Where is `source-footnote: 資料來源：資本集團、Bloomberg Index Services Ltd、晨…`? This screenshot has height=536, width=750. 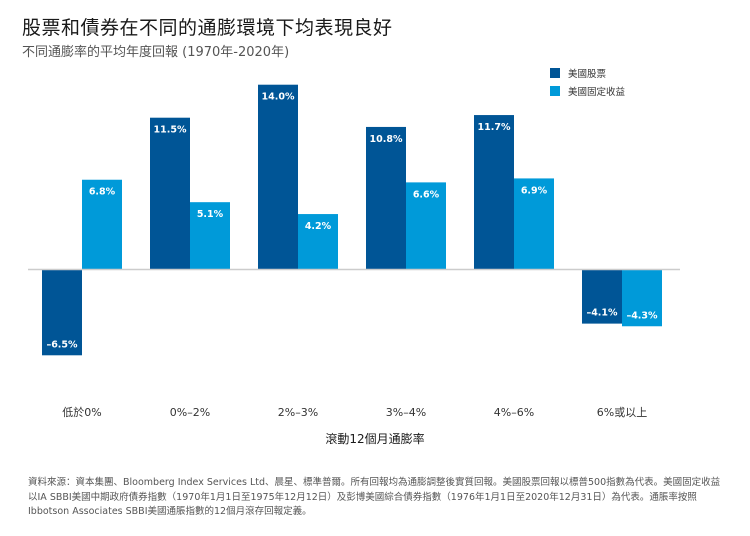
source-footnote: 資料來源：資本集團、Bloomberg Index Services Ltd、晨… is located at coordinates (374, 497).